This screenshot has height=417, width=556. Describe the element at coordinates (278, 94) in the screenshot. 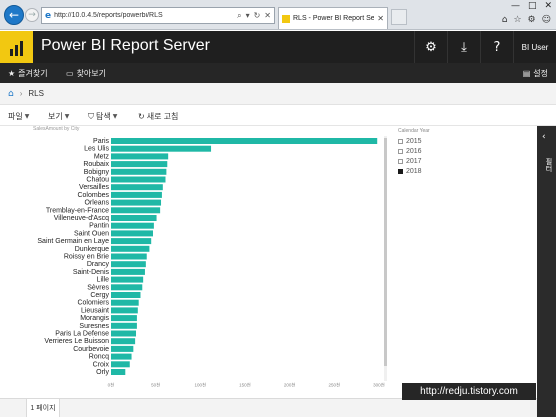

I see `breadcrumb: ⌂ › RLS` at that location.